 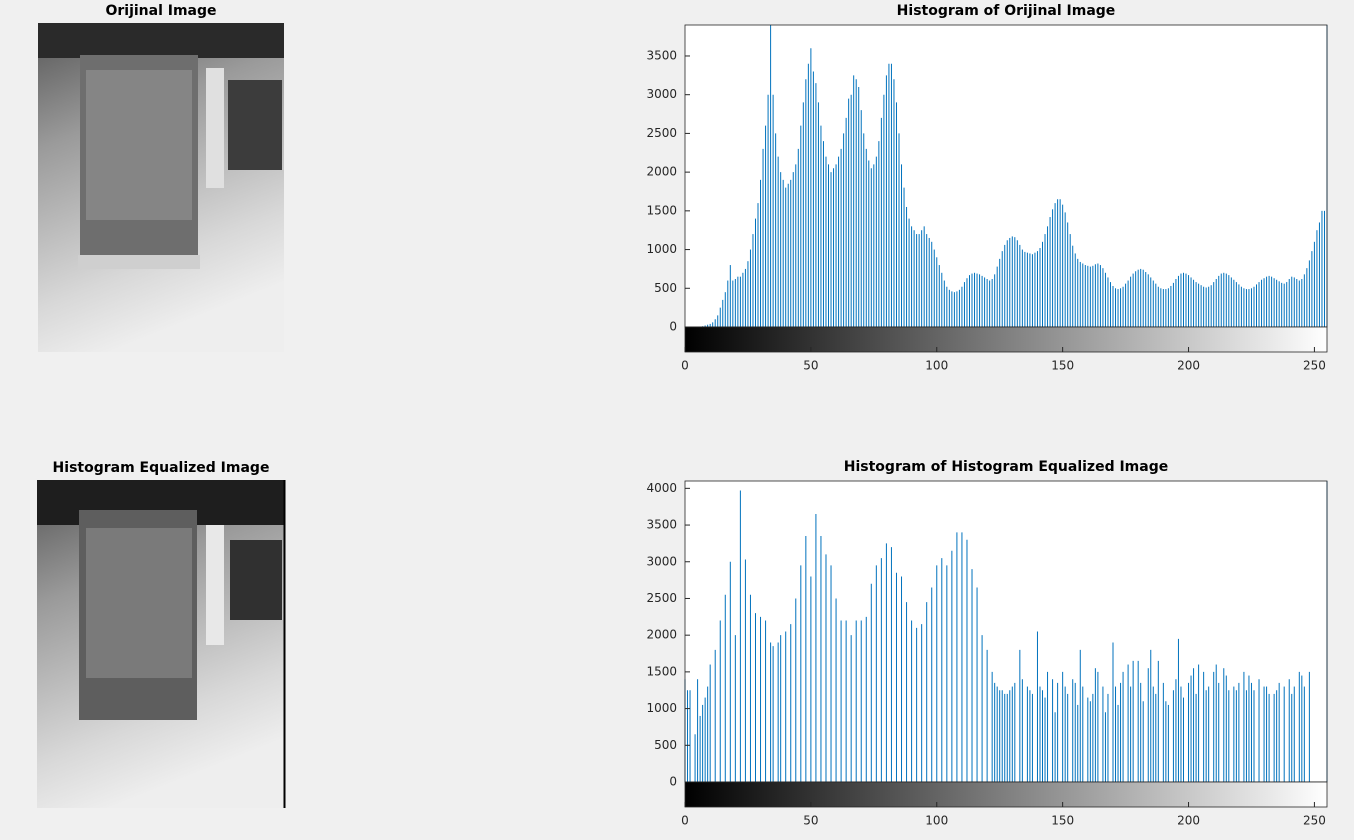 I want to click on chart-title: Histogram of Orijinal Image, so click(x=1006, y=11).